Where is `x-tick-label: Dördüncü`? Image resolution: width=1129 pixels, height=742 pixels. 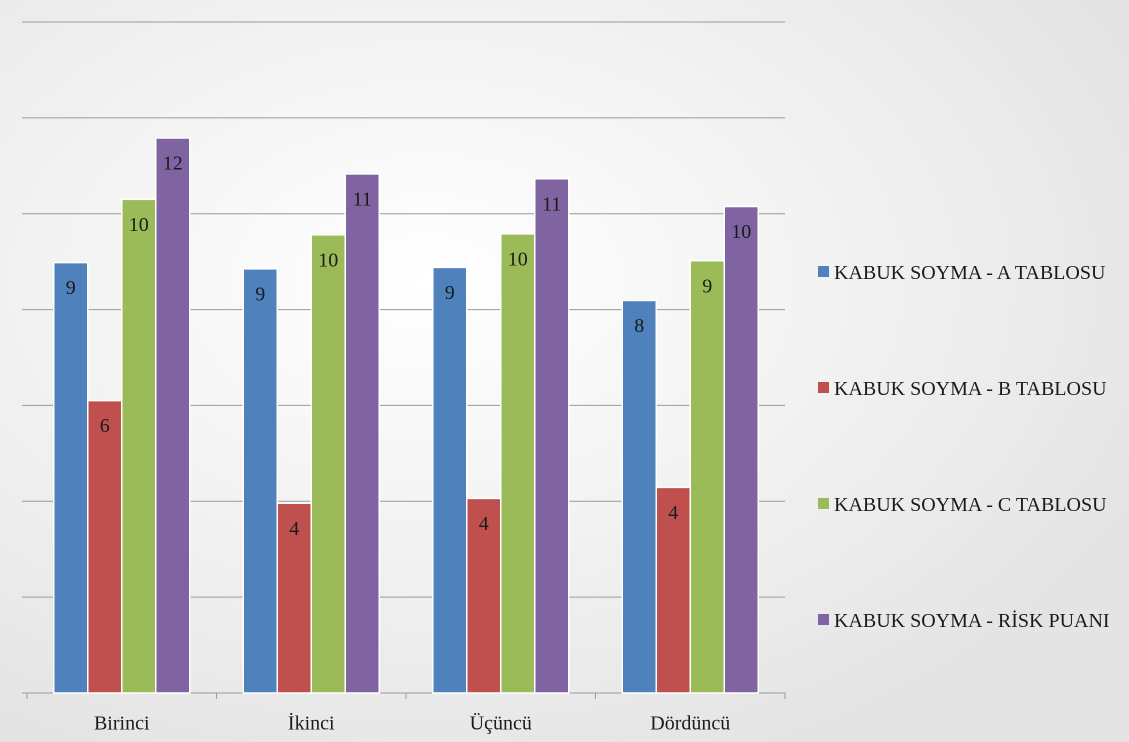 x-tick-label: Dördüncü is located at coordinates (690, 724).